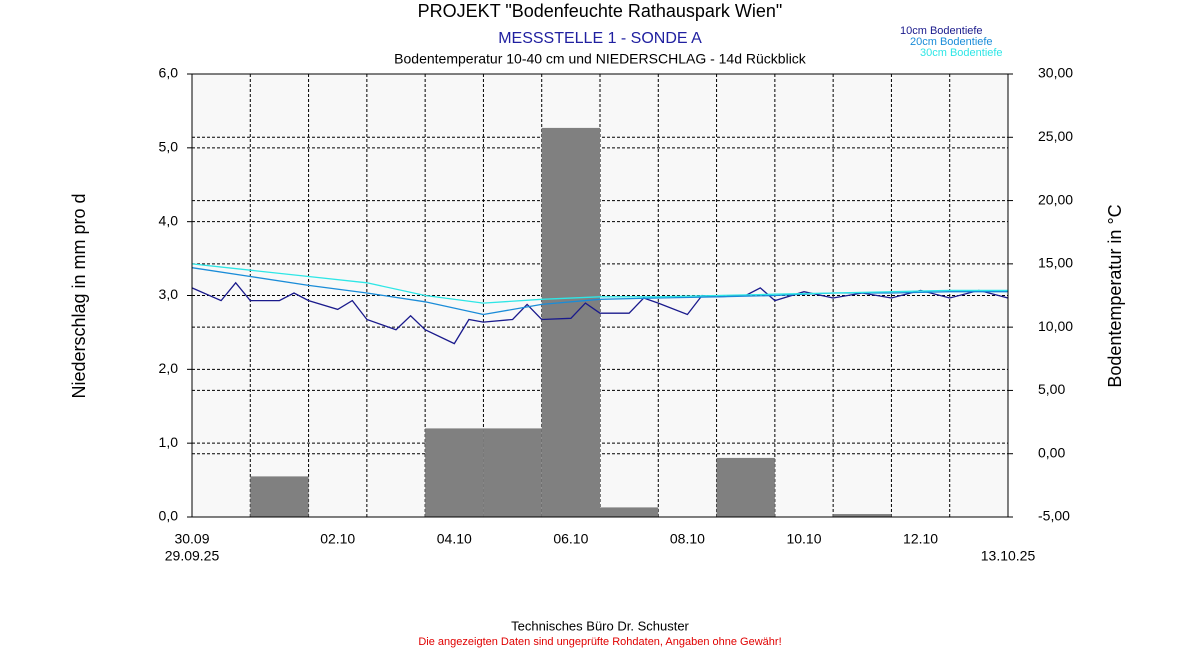 This screenshot has width=1200, height=655. Describe the element at coordinates (570, 539) in the screenshot. I see `x-tick-label: 06.10` at that location.